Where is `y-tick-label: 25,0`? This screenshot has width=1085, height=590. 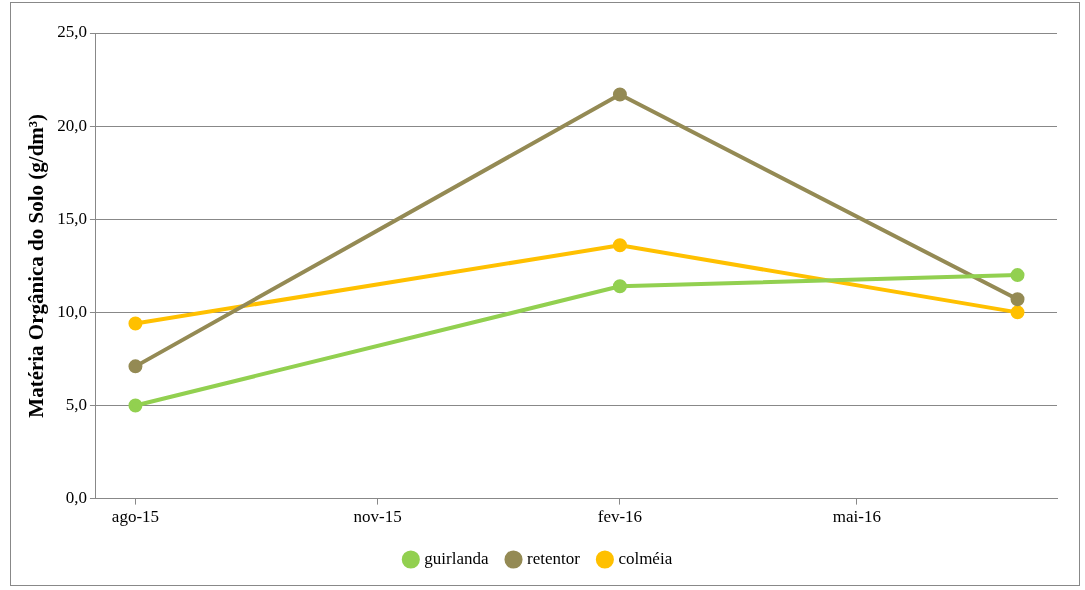
y-tick-label: 25,0 is located at coordinates (72, 32).